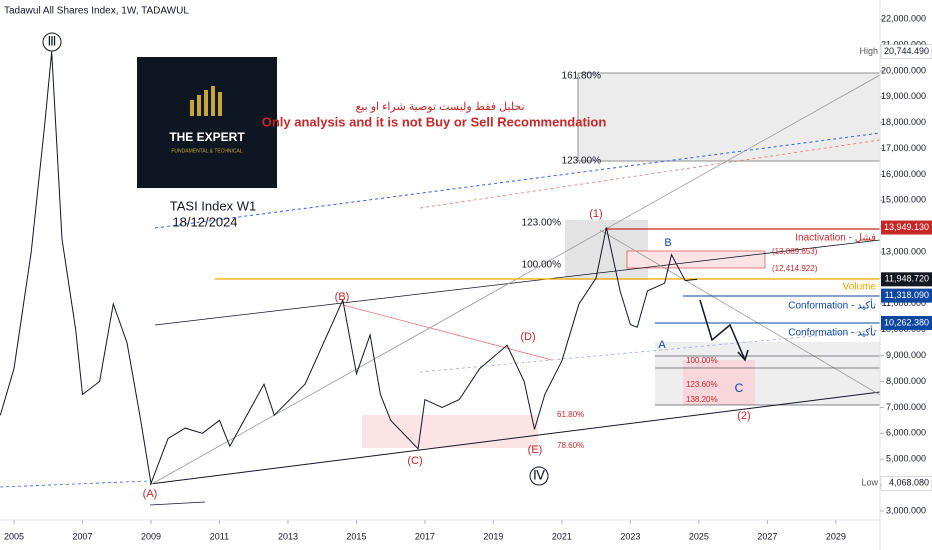 The height and width of the screenshot is (550, 932). Describe the element at coordinates (662, 345) in the screenshot. I see `annotation: A` at that location.